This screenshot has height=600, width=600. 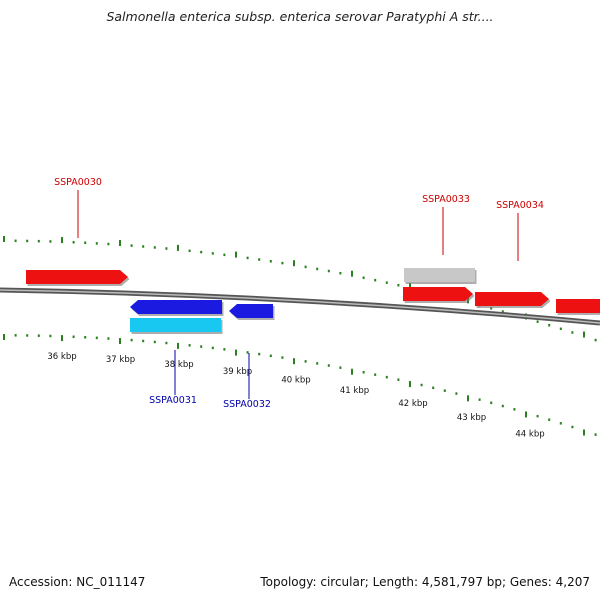 I want to click on scale-label: 43 kbp, so click(x=471, y=418).